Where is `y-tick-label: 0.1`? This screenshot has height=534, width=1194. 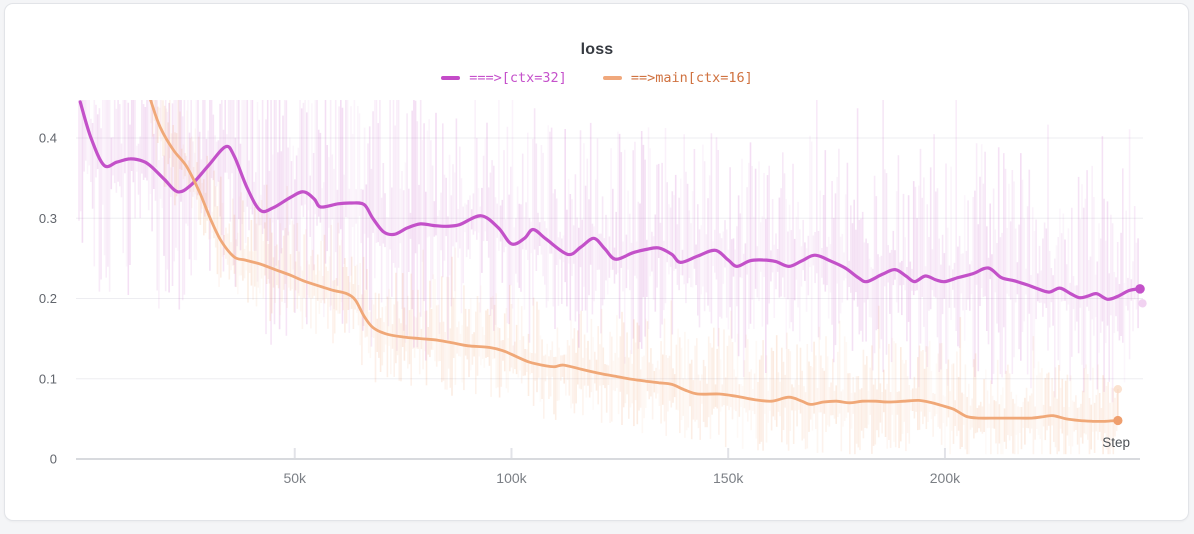
y-tick-label: 0.1 is located at coordinates (48, 378).